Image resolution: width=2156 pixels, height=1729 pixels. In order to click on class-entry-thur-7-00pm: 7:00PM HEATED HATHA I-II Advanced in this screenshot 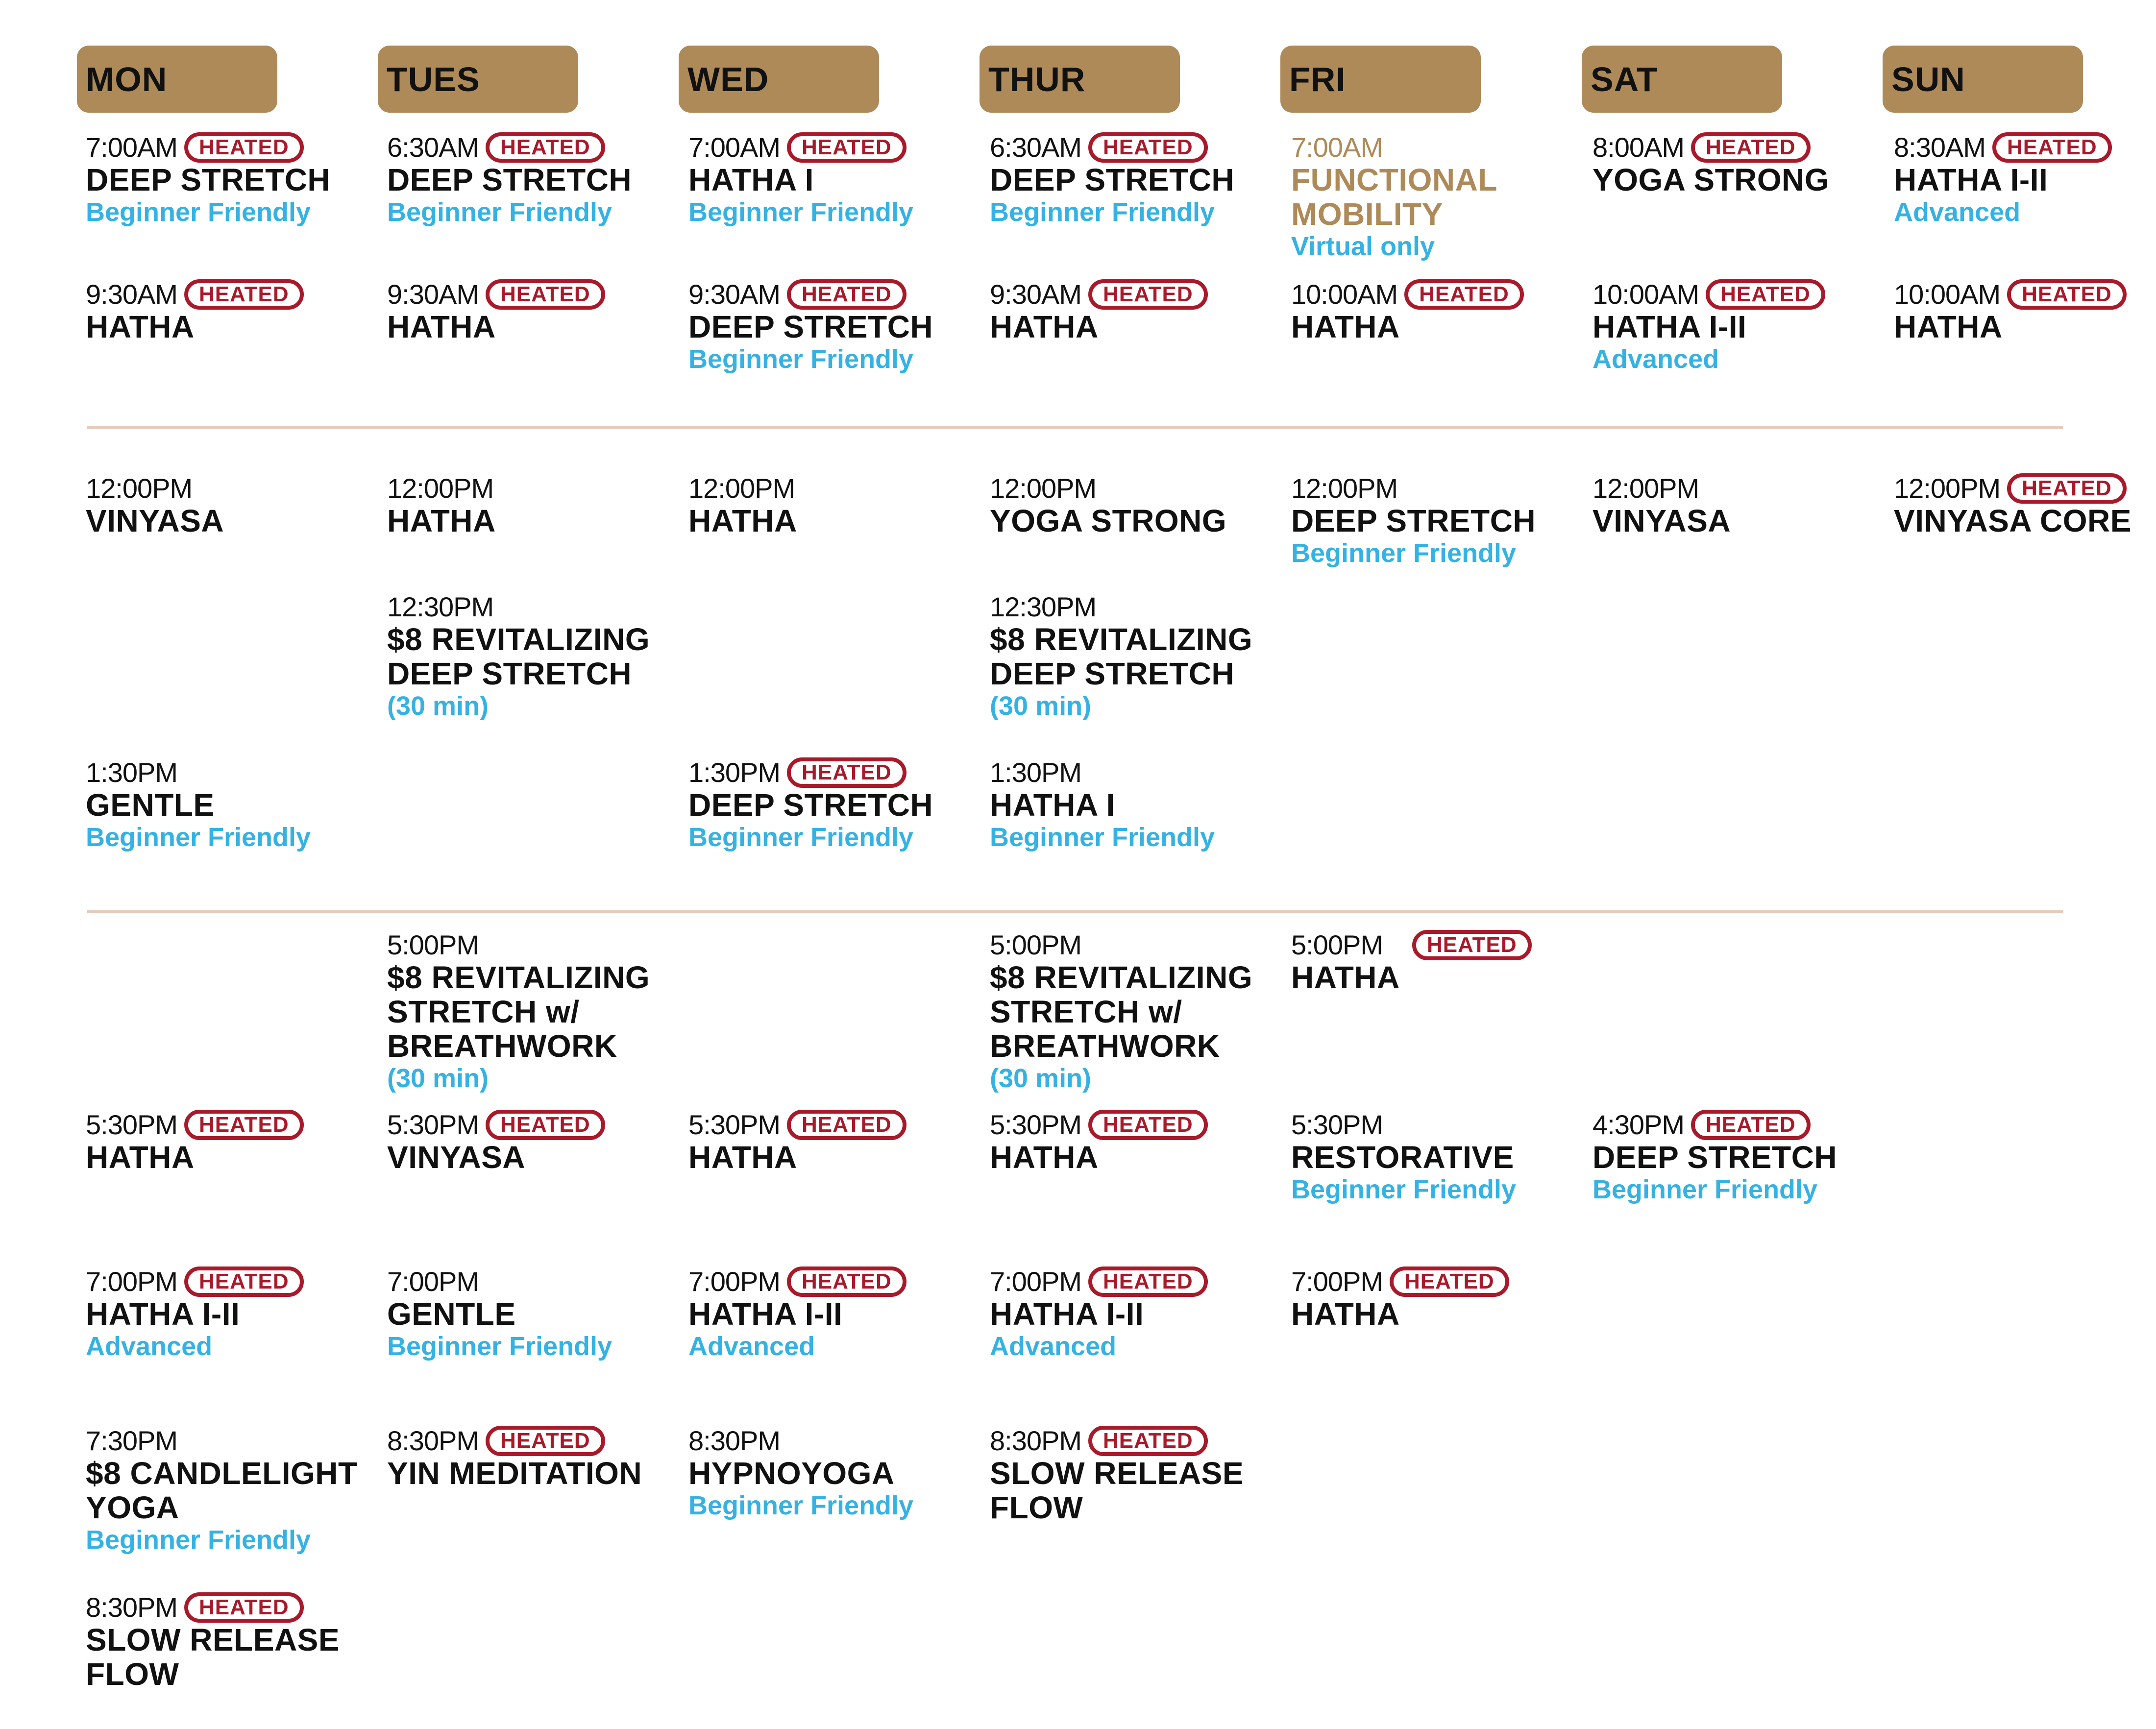, I will do `click(1132, 1314)`.